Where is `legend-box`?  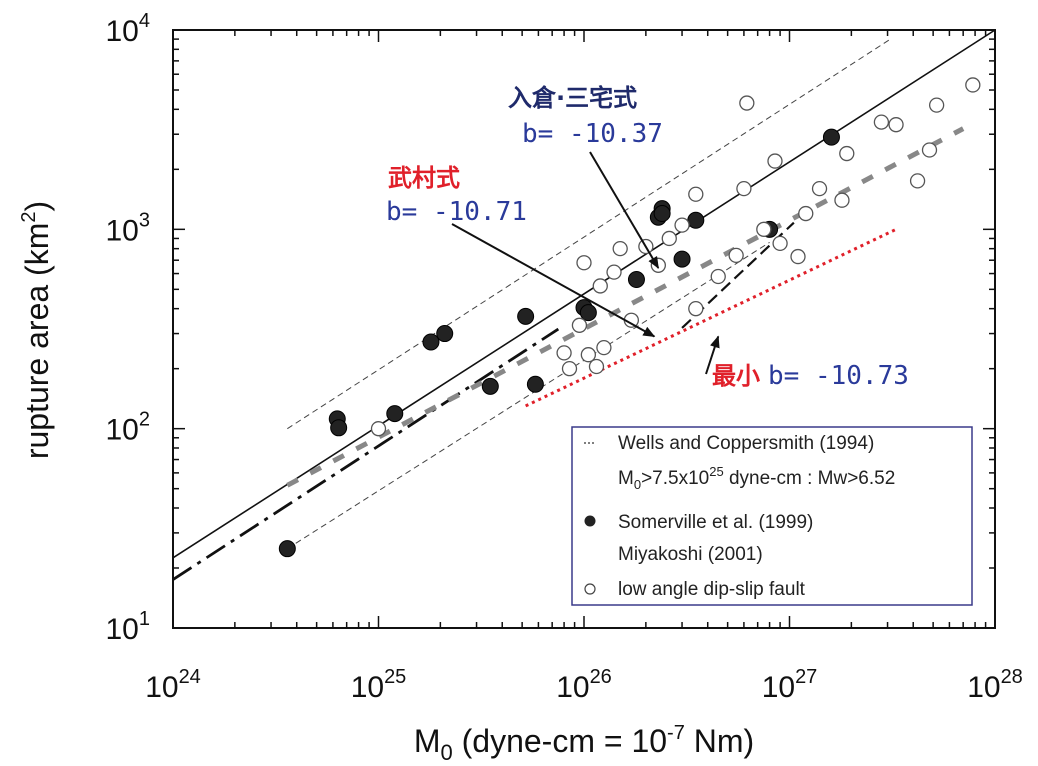 legend-box is located at coordinates (772, 516).